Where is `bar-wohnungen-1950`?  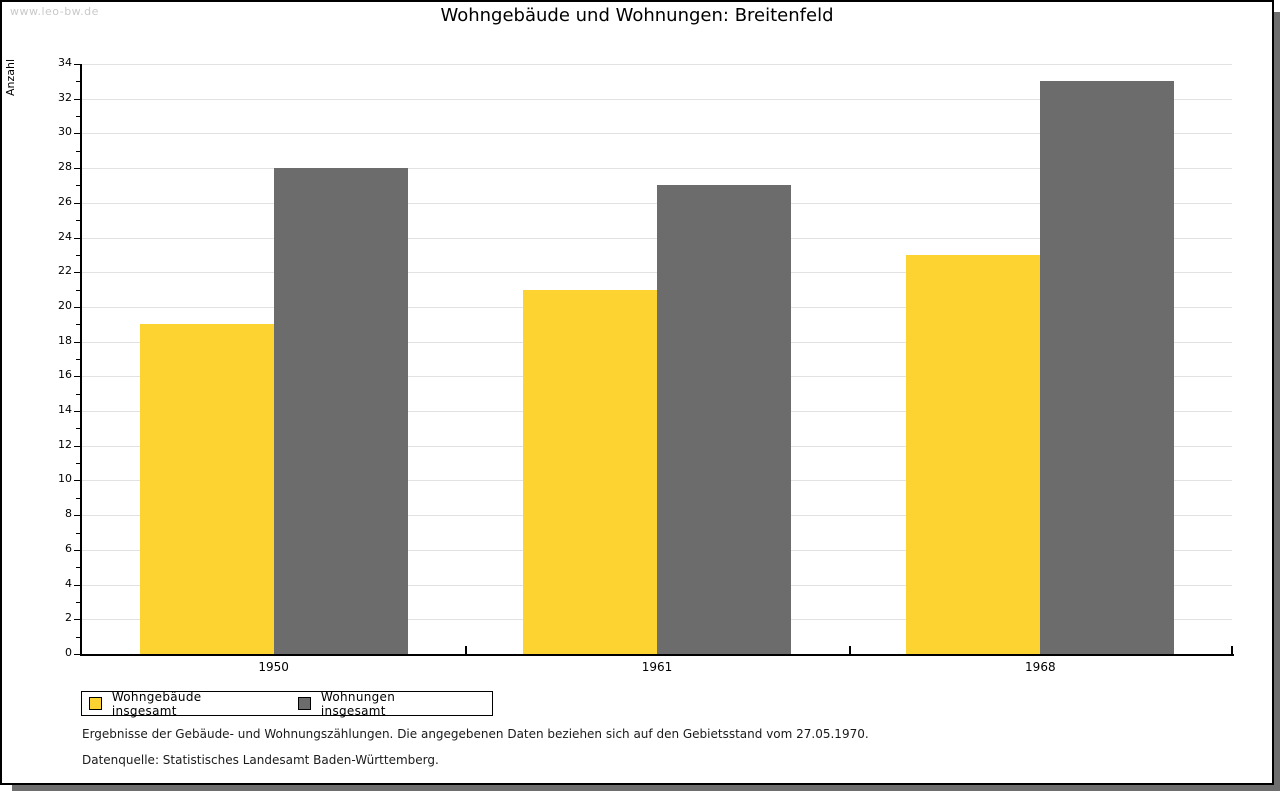 bar-wohnungen-1950 is located at coordinates (340, 411).